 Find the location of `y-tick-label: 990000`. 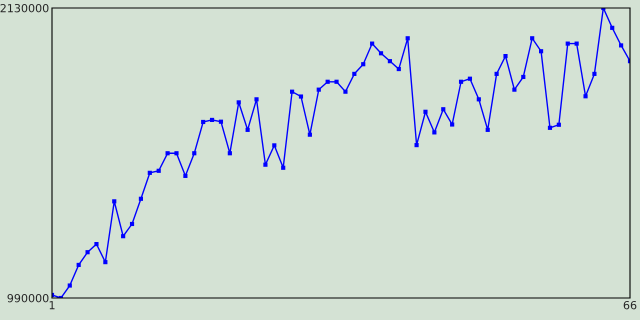

y-tick-label: 990000 is located at coordinates (28, 298).